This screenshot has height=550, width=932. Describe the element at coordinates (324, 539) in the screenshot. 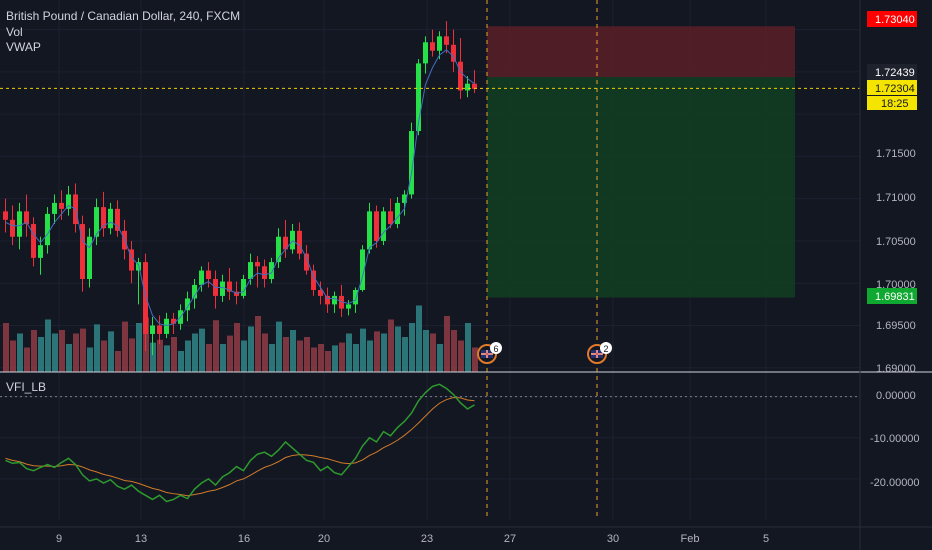

I see `time-axis-label: 20` at that location.